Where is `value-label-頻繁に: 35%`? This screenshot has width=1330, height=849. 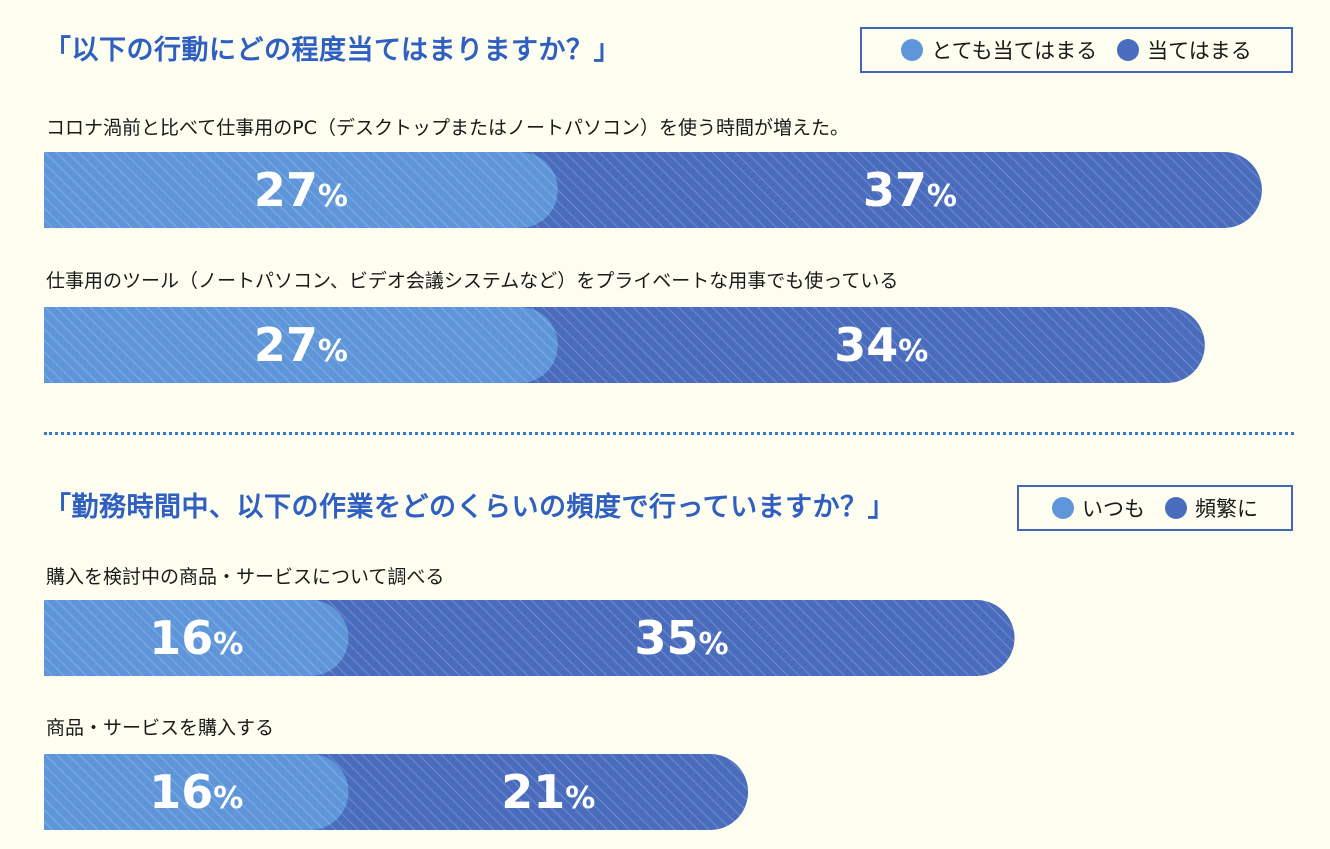 value-label-頻繁に: 35% is located at coordinates (681, 638).